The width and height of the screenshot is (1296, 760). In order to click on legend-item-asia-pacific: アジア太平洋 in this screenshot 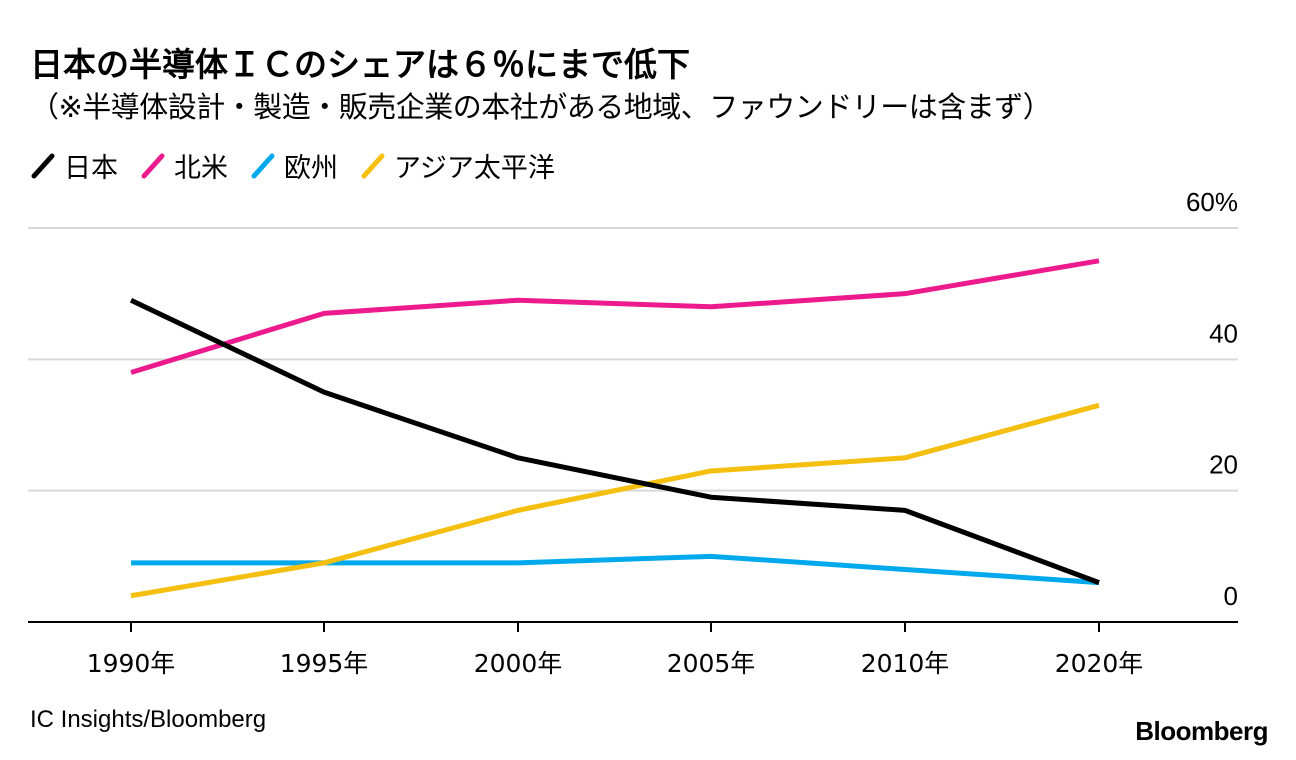, I will do `click(457, 165)`.